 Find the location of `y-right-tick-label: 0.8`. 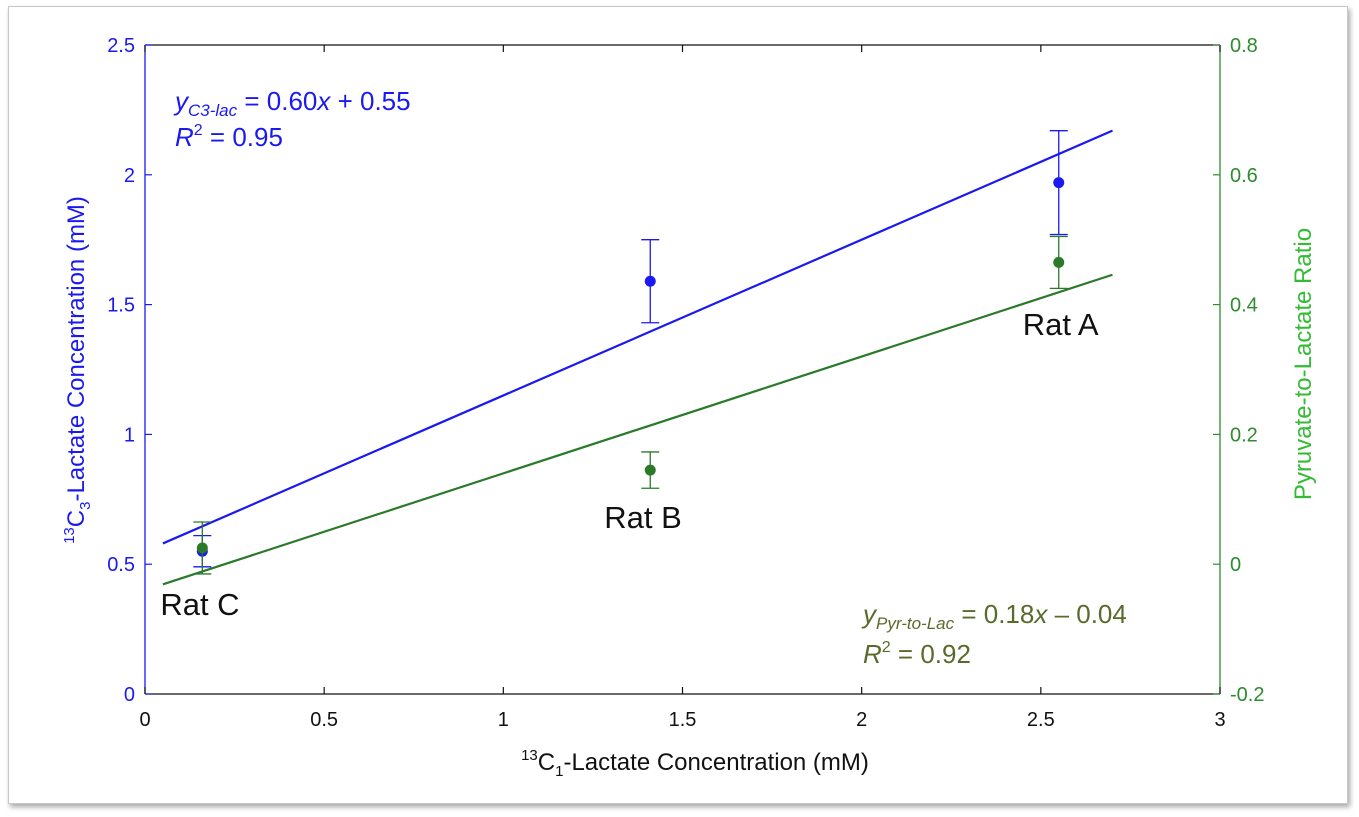

y-right-tick-label: 0.8 is located at coordinates (1244, 46).